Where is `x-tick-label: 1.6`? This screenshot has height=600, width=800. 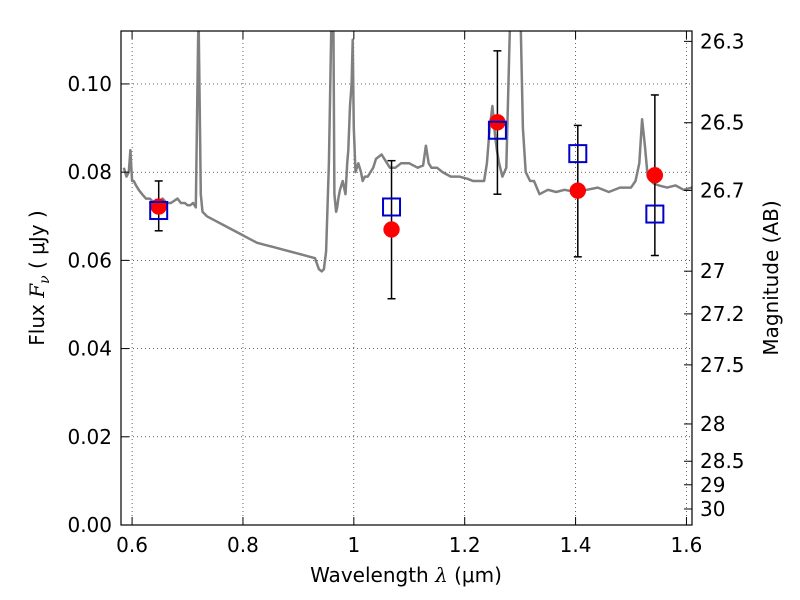 x-tick-label: 1.6 is located at coordinates (687, 545).